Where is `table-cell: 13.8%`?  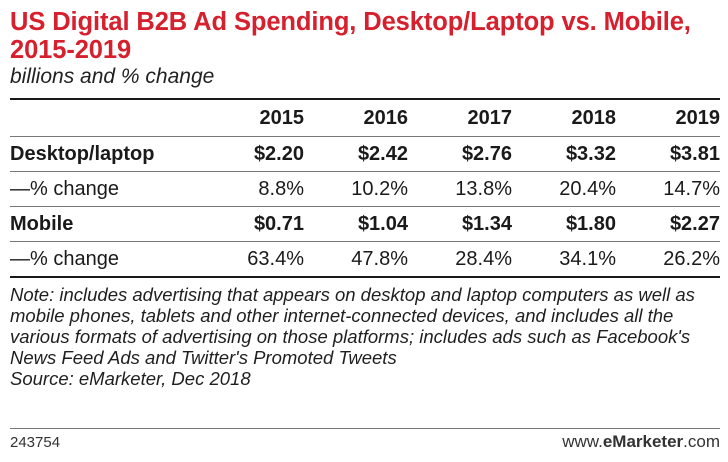
table-cell: 13.8% is located at coordinates (483, 188).